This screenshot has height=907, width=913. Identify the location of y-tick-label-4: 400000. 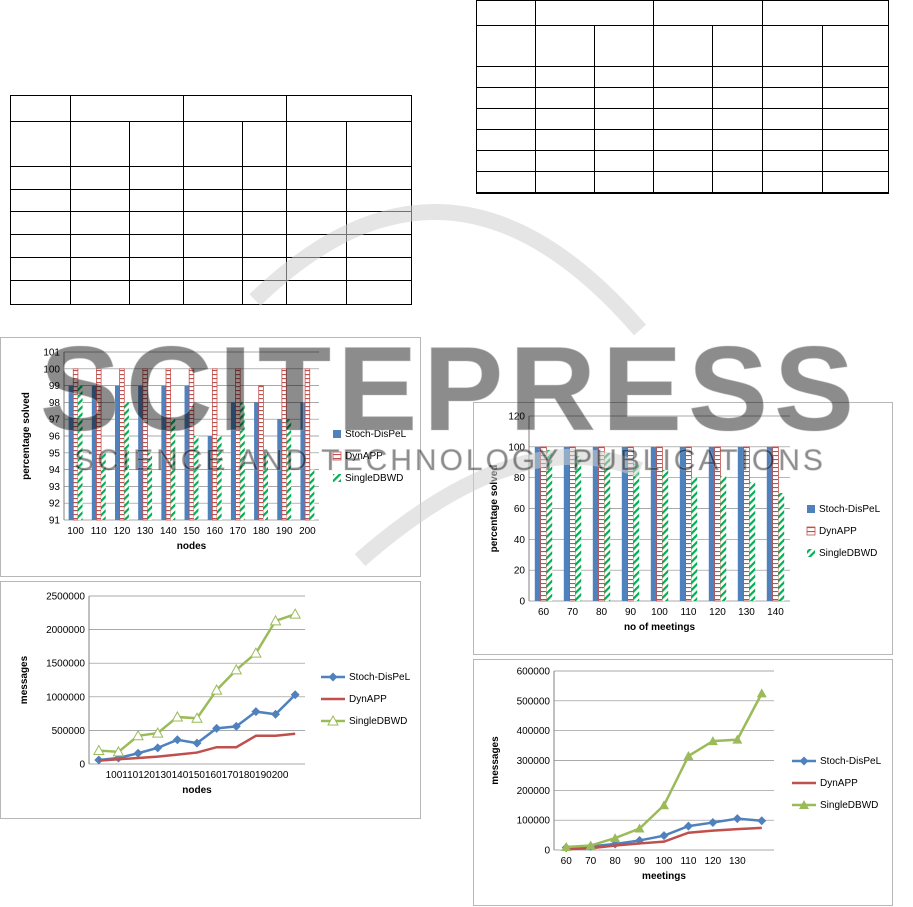
(534, 731).